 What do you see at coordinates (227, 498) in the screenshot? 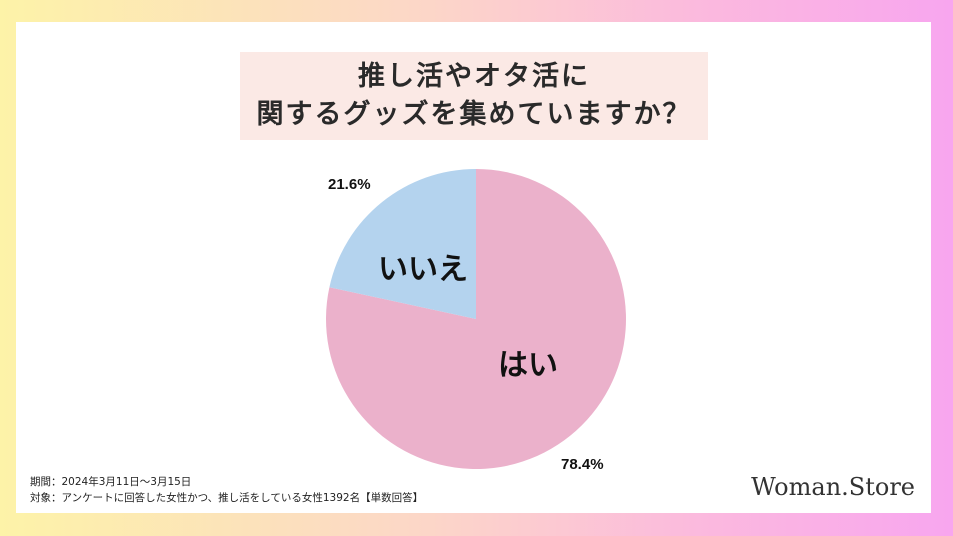
I see `footnote-target: 対象：アンケートに回答した女性かつ、推し活をしている女性1392名【単数回答】` at bounding box center [227, 498].